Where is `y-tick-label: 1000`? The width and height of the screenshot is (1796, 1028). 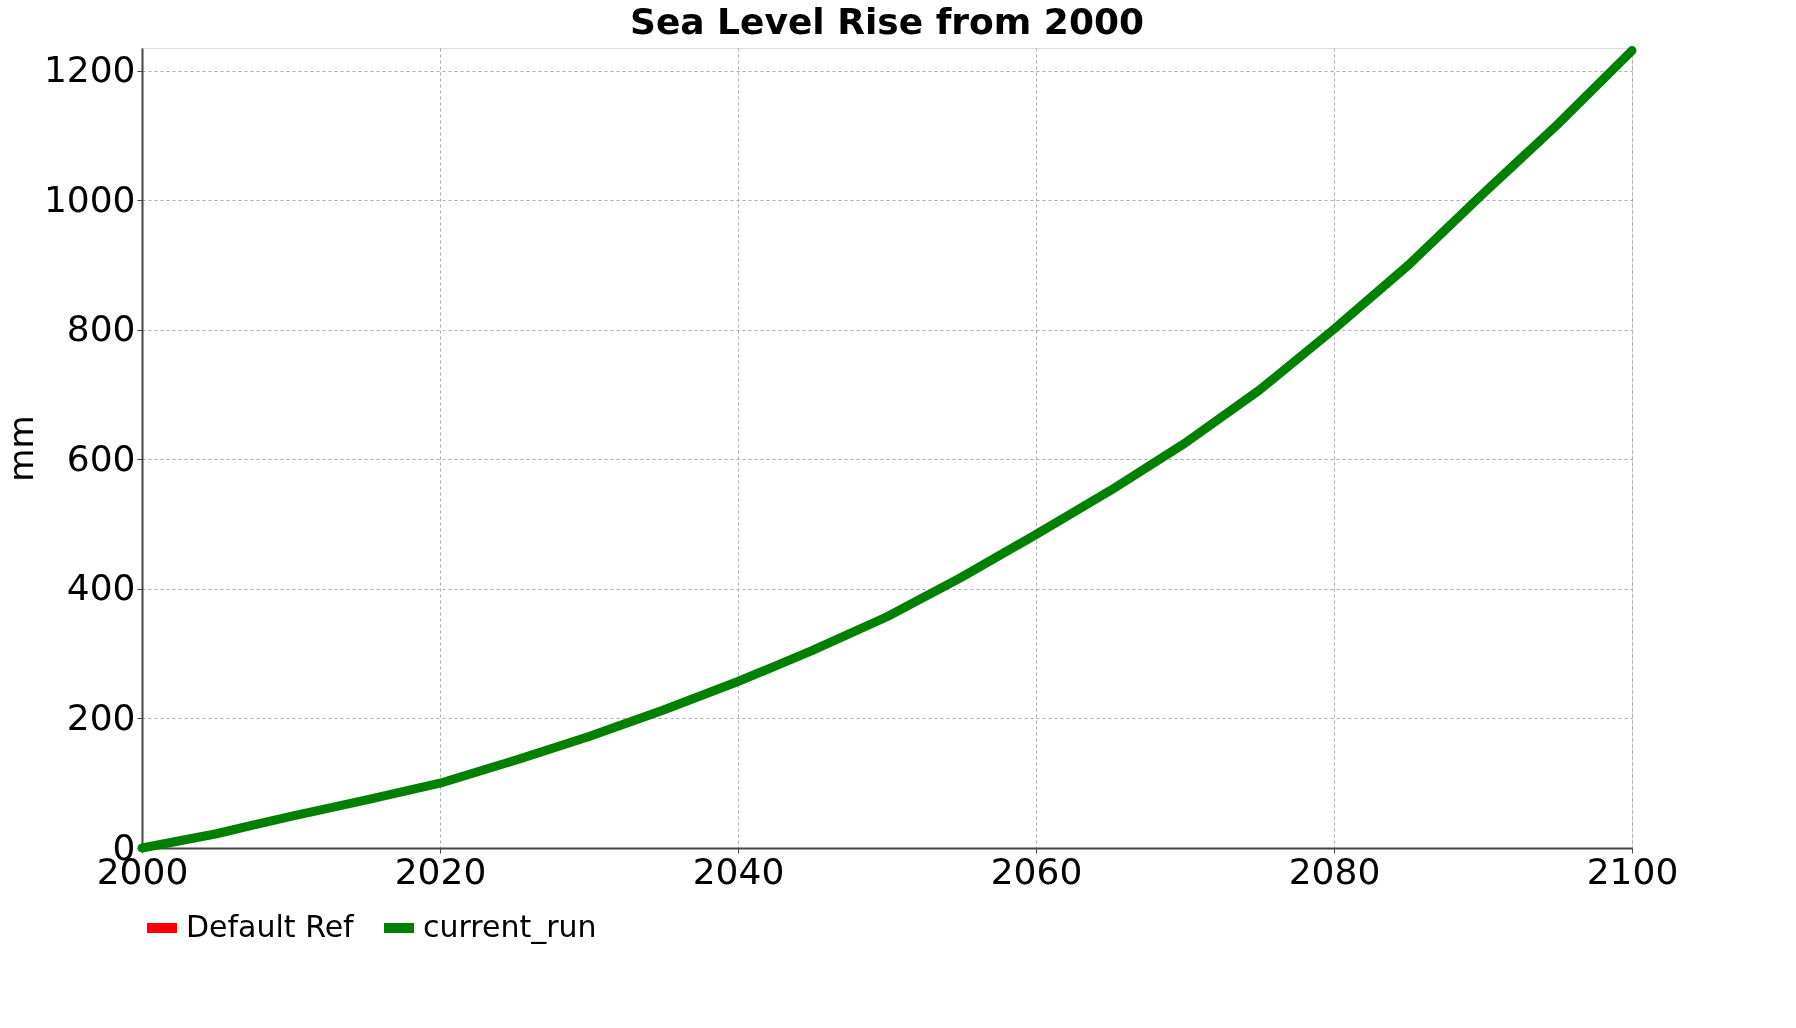 y-tick-label: 1000 is located at coordinates (89, 199).